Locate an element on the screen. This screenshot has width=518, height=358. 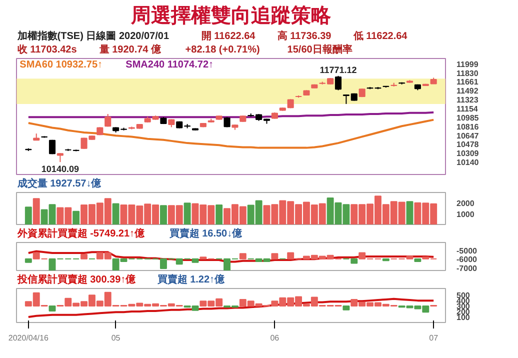
chart-title: 周選擇權雙向追蹤策略 is located at coordinates (231, 15).